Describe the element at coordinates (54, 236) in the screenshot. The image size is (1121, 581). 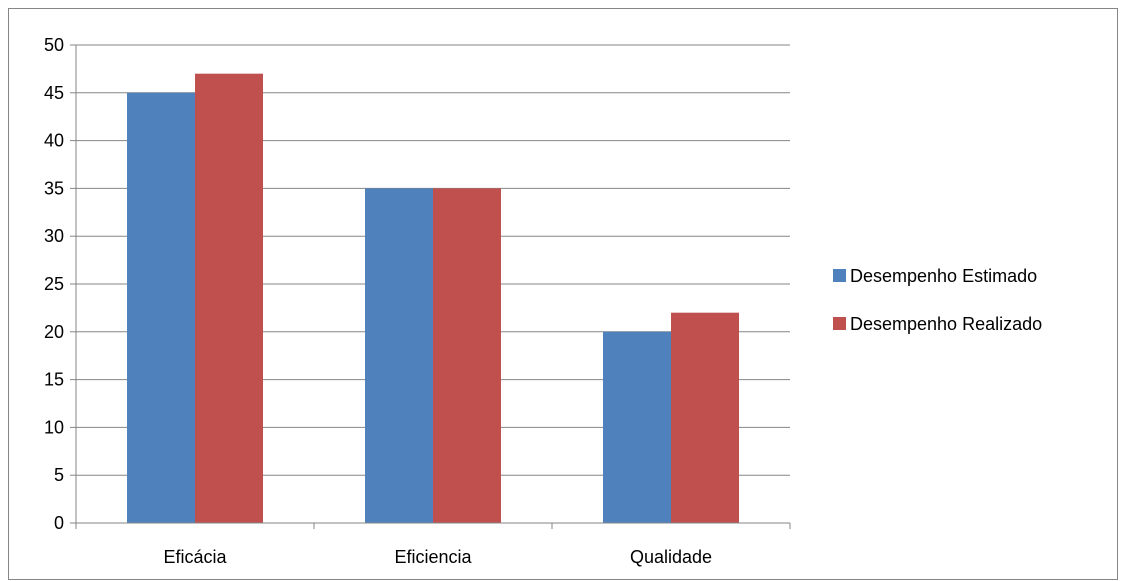
I see `y-tick-label: 30` at that location.